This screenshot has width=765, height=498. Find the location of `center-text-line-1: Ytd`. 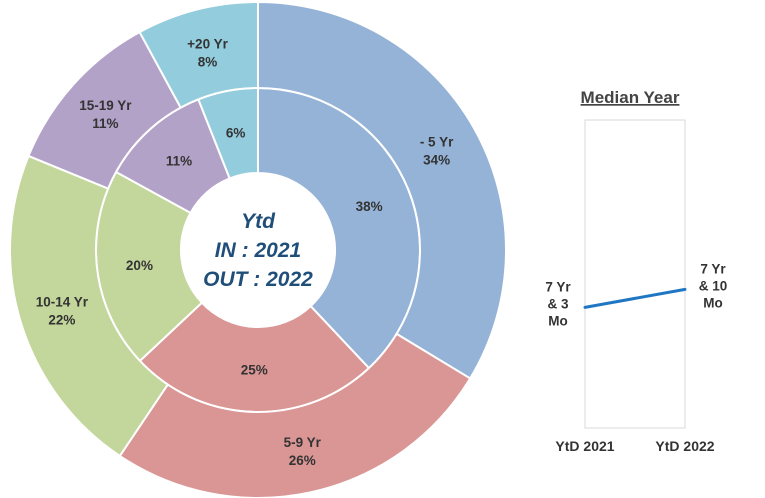

center-text-line-1: Ytd is located at coordinates (258, 221).